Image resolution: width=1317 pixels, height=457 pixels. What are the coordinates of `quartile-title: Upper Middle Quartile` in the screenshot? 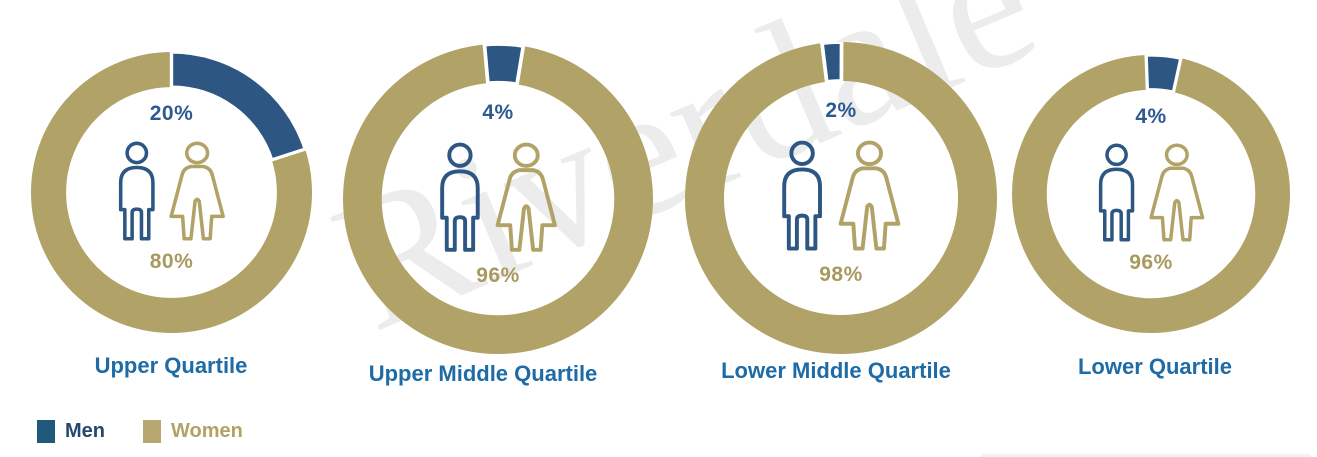 It's located at (483, 373).